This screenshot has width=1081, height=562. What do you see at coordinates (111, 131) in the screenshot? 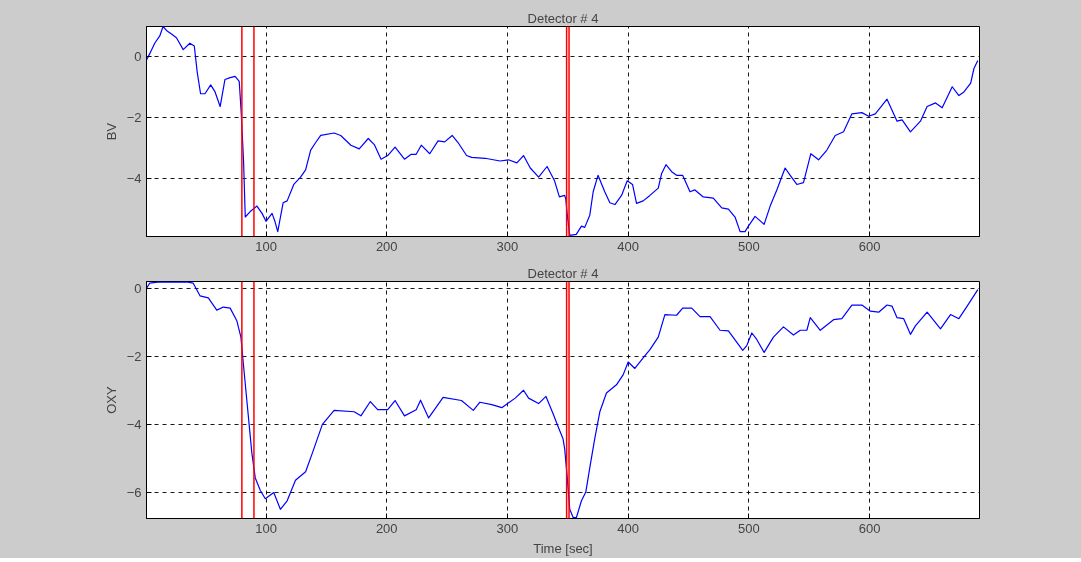
I see `y-axis-title: BV` at bounding box center [111, 131].